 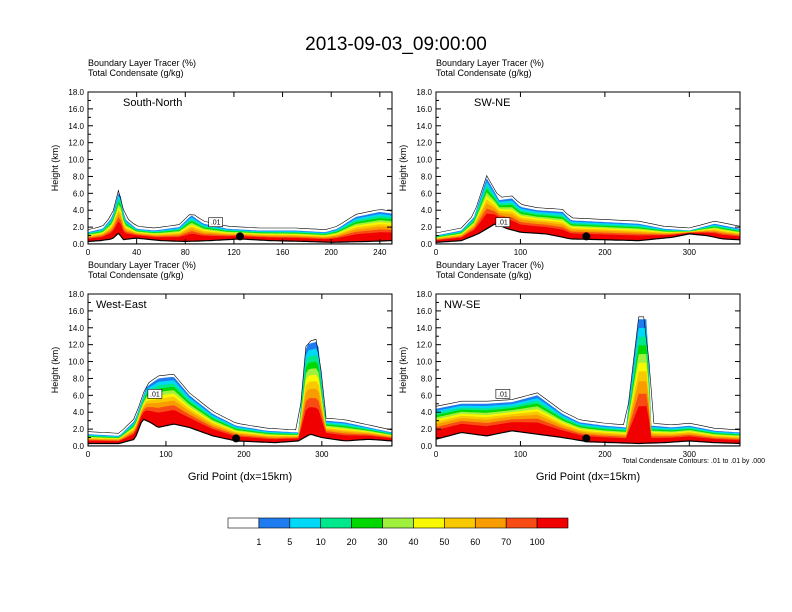 I want to click on x-axis-label: Grid Point (dx=15km), so click(x=588, y=477).